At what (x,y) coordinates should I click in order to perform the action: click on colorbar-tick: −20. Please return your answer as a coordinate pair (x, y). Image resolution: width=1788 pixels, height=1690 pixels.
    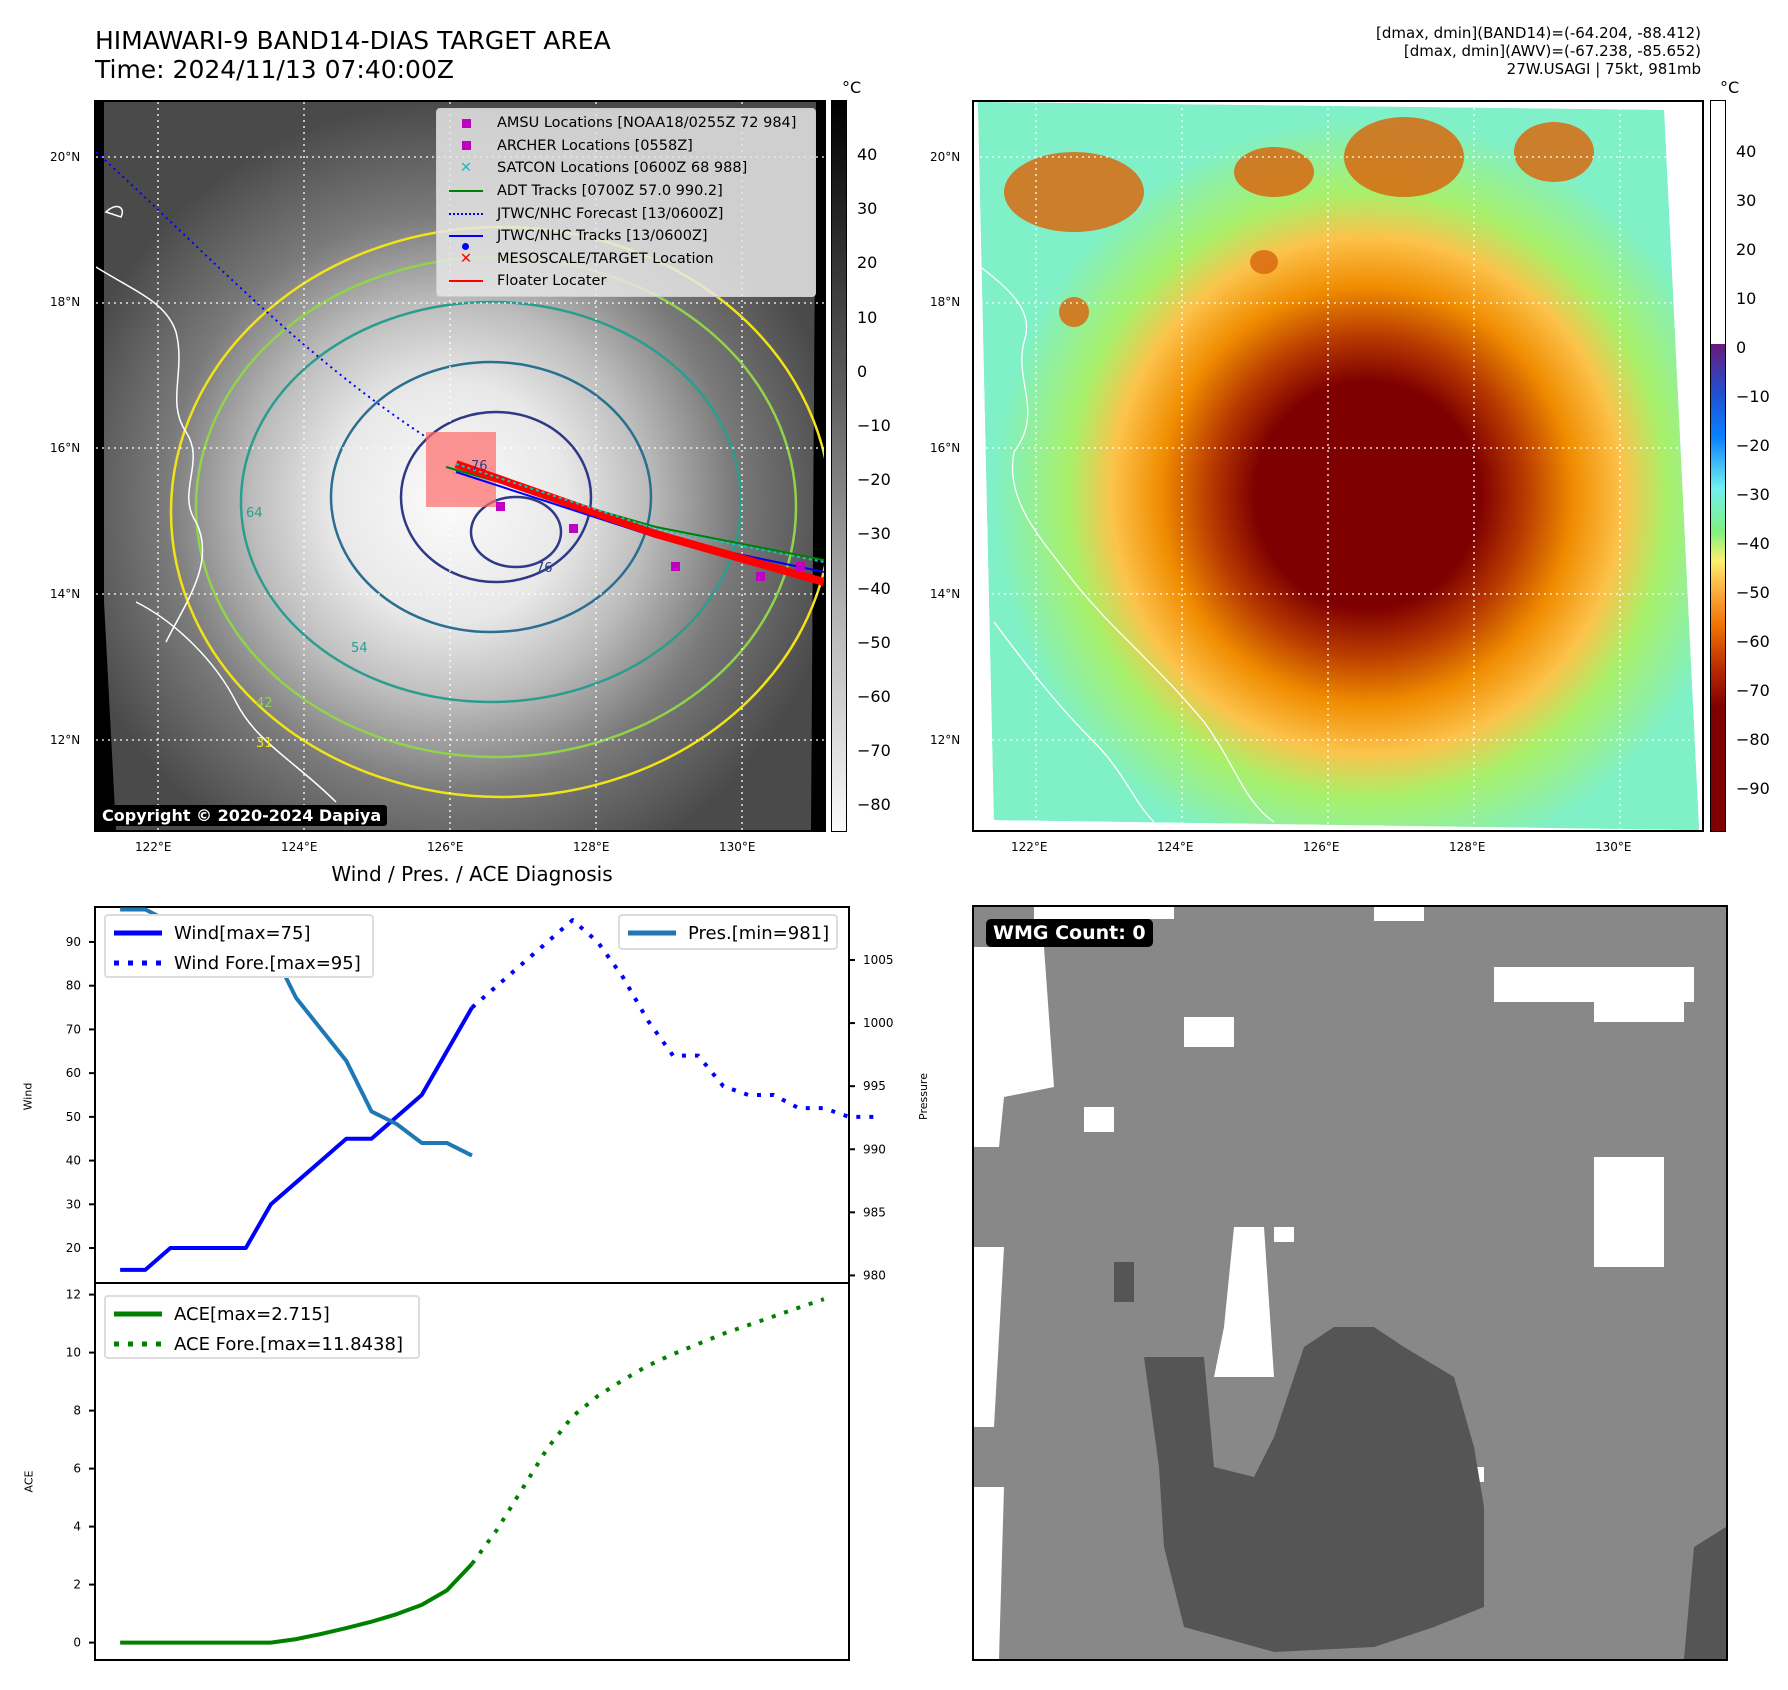
    Looking at the image, I should click on (874, 480).